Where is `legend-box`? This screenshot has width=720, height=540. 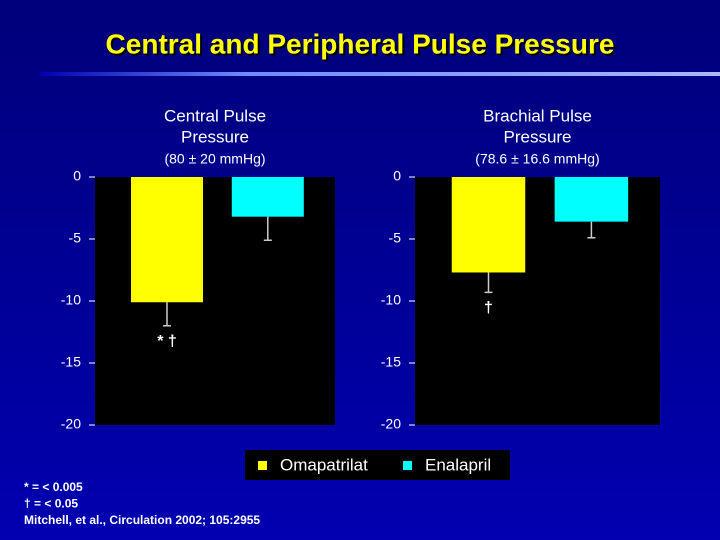
legend-box is located at coordinates (377, 465).